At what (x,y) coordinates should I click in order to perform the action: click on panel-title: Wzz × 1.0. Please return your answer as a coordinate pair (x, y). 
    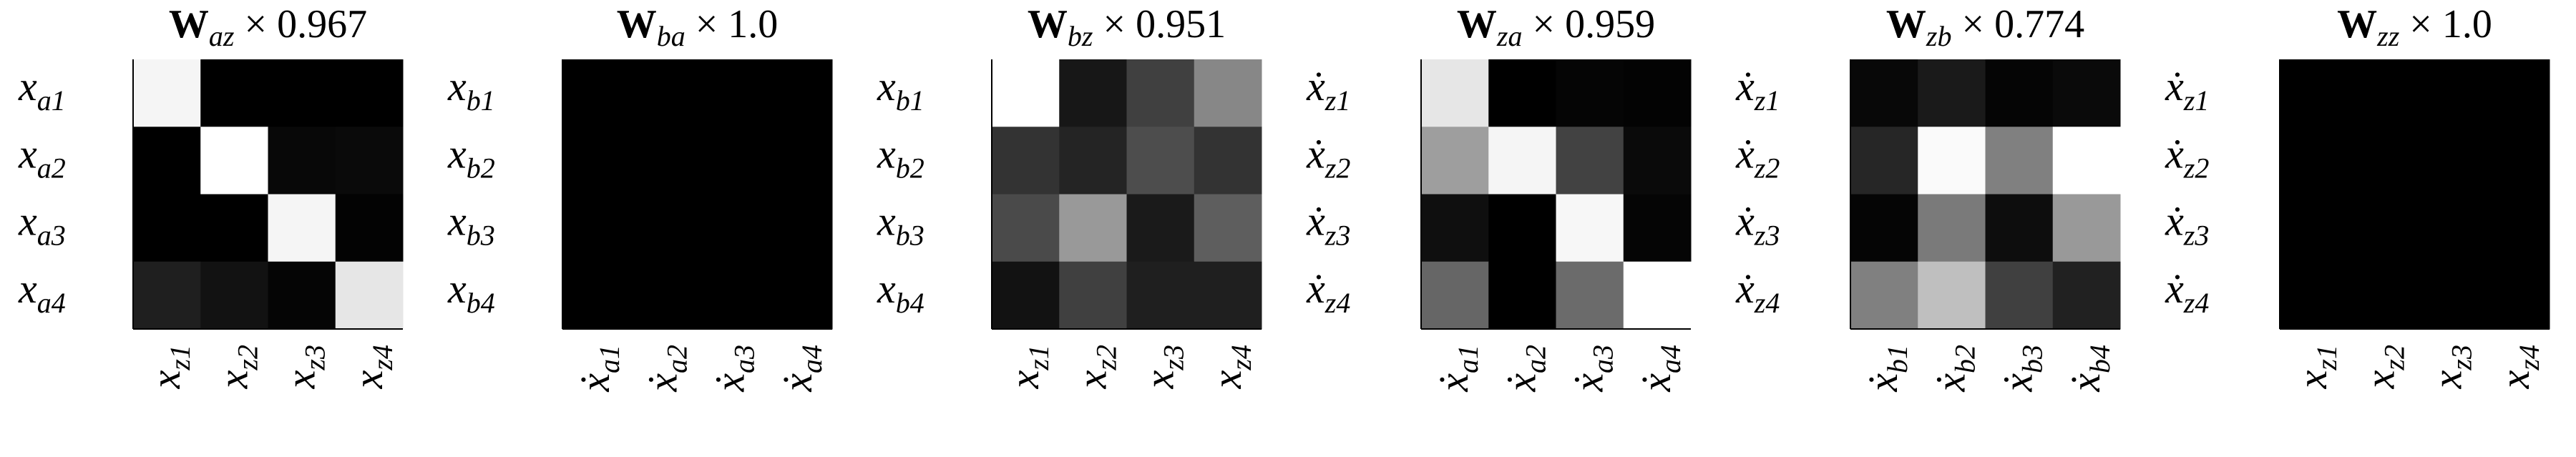
    Looking at the image, I should click on (2414, 27).